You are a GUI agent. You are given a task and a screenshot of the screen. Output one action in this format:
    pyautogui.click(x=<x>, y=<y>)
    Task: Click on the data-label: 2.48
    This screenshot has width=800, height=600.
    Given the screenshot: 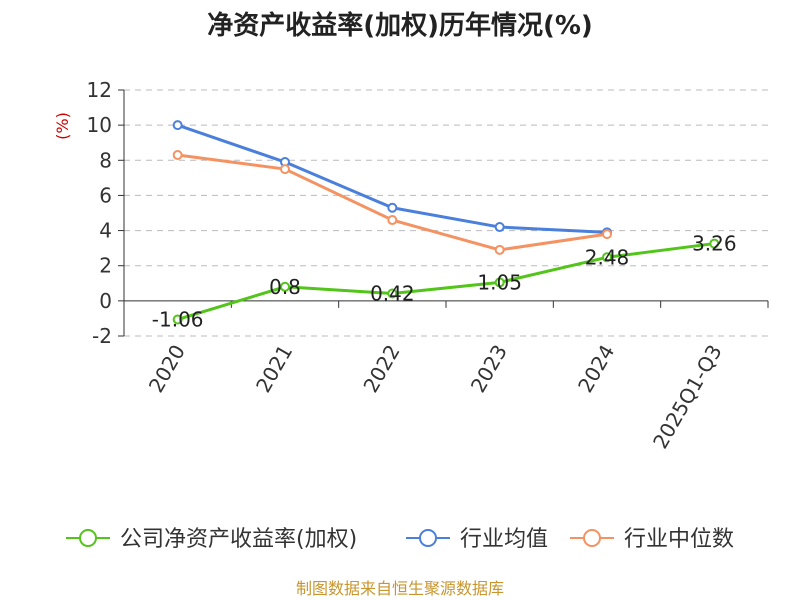 What is the action you would take?
    pyautogui.click(x=607, y=257)
    